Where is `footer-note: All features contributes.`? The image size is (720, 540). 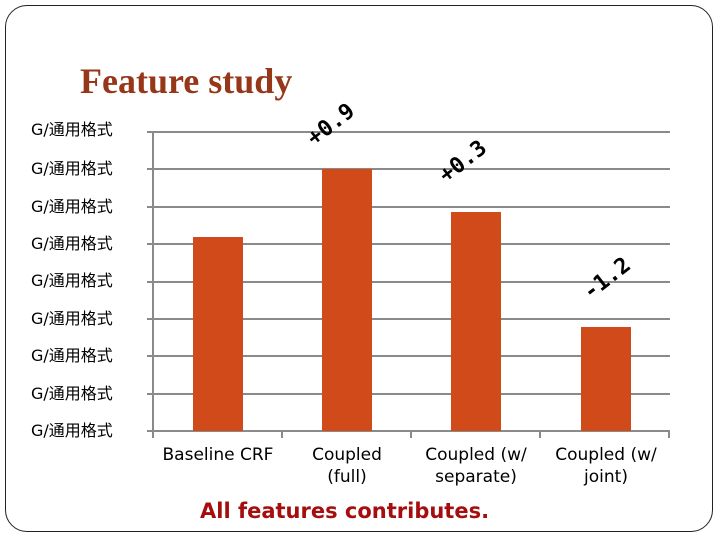
footer-note: All features contributes. is located at coordinates (345, 511).